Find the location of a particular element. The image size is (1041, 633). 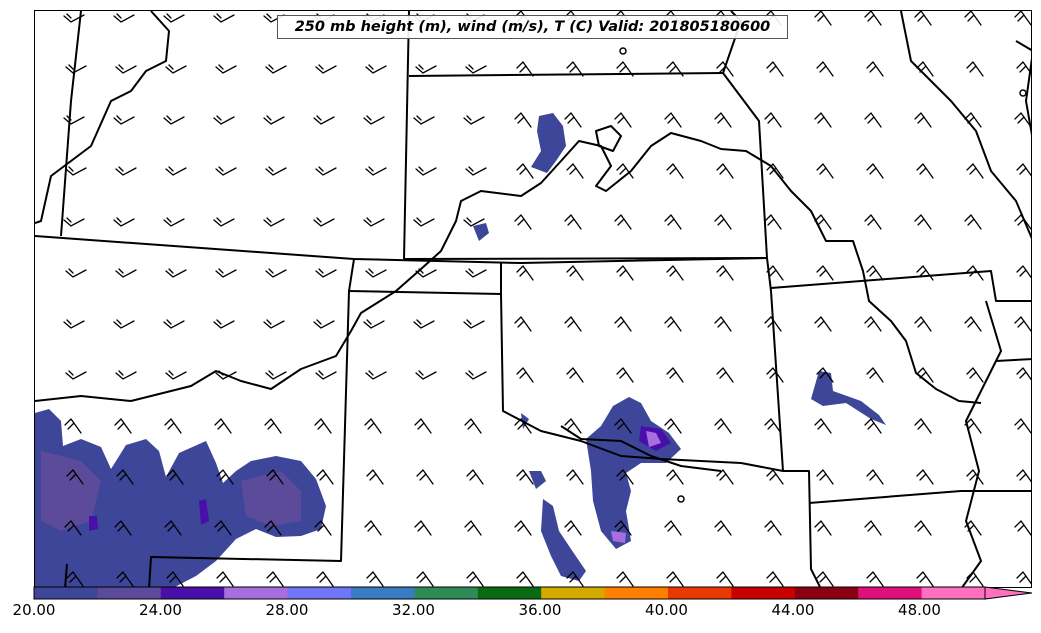

colorbar-tick-label: 48.00 is located at coordinates (919, 610).